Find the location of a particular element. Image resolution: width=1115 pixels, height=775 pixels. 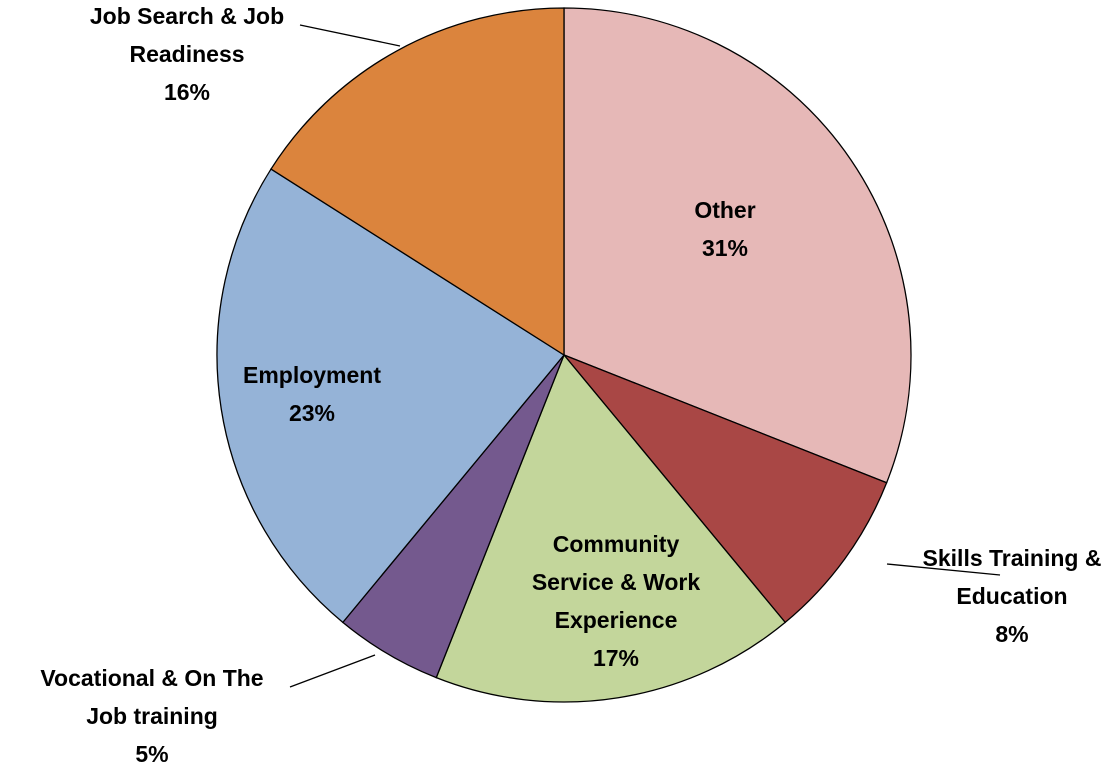

leader-line-vocational-and-on-the-job-training is located at coordinates (332, 671).